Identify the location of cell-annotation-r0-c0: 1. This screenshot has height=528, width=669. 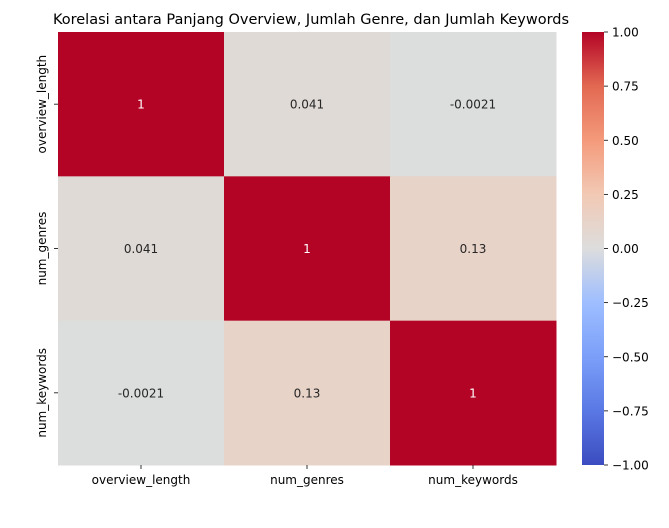
(141, 105).